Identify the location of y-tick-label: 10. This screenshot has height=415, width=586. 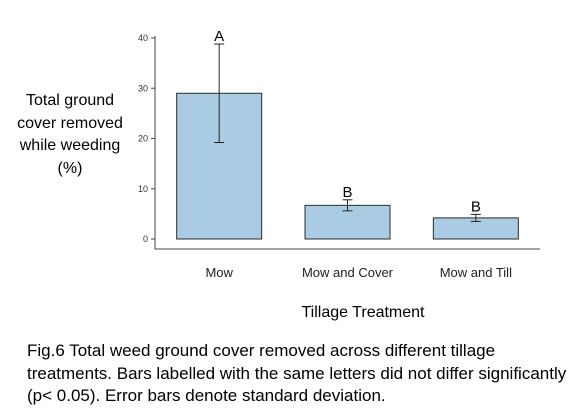
(143, 189).